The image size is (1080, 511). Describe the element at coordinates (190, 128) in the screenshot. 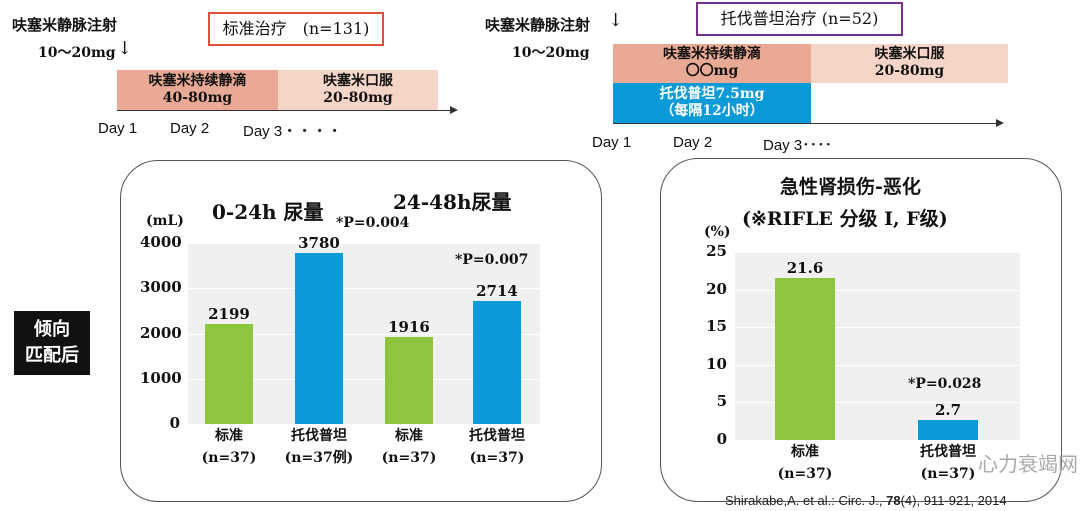

I see `left-day-2: Day 2` at that location.